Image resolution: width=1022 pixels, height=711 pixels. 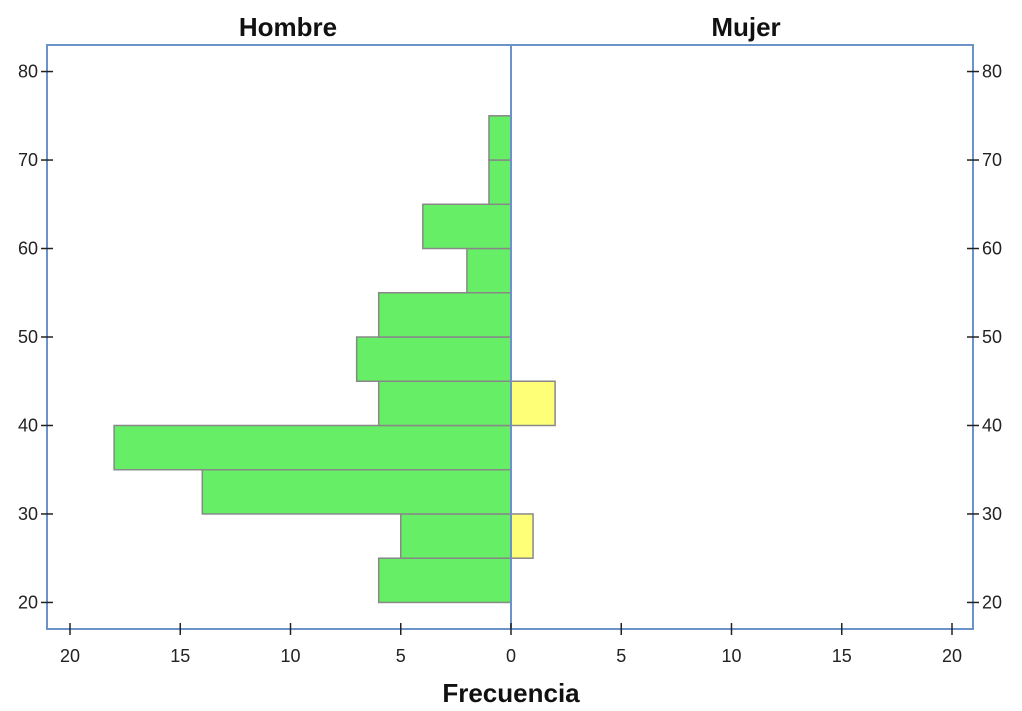 I want to click on y-tick-label-left: 70, so click(x=28, y=160).